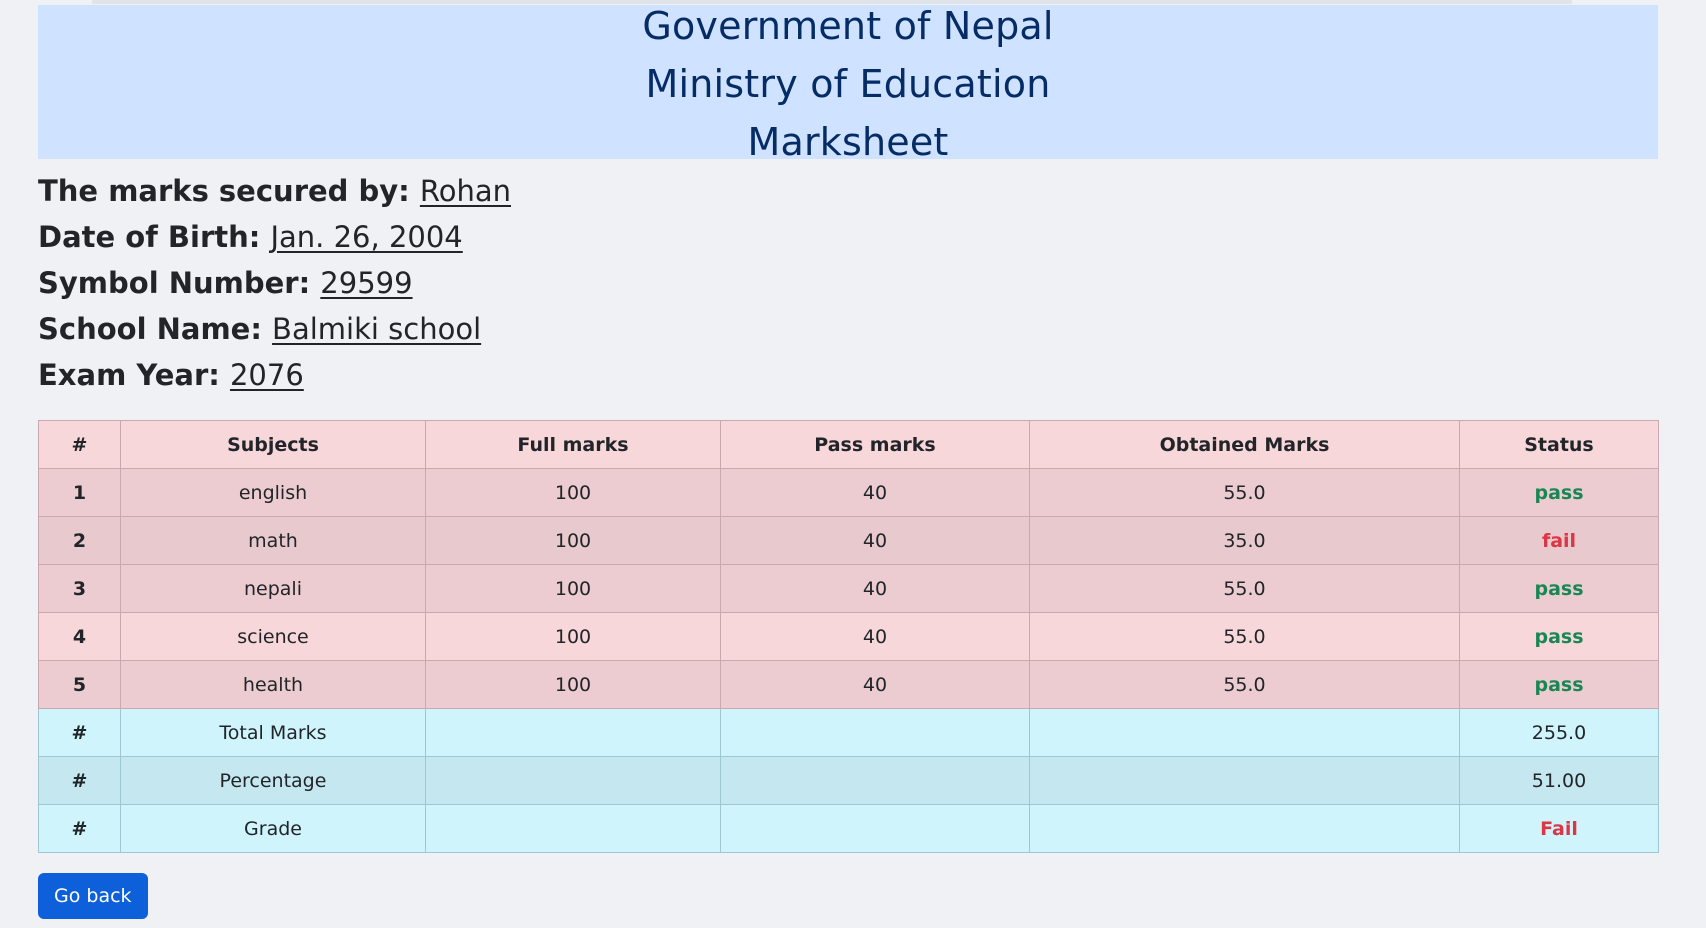 The image size is (1706, 928). I want to click on symbol-value: 29599, so click(366, 283).